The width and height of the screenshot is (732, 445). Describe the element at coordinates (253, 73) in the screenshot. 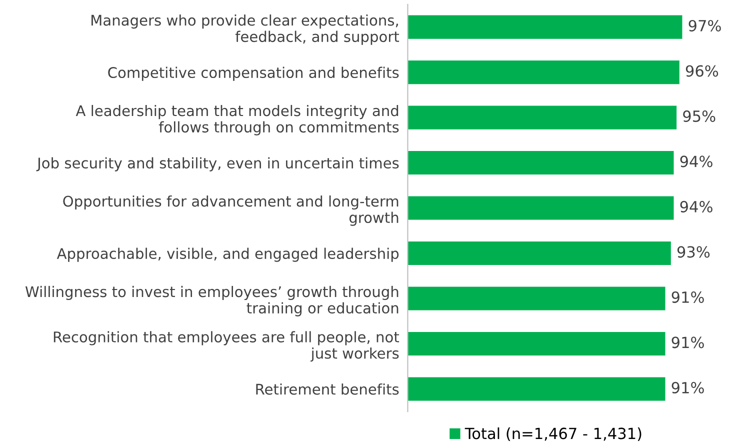

I see `y-tick-label: Competitive compensation and benefits` at that location.